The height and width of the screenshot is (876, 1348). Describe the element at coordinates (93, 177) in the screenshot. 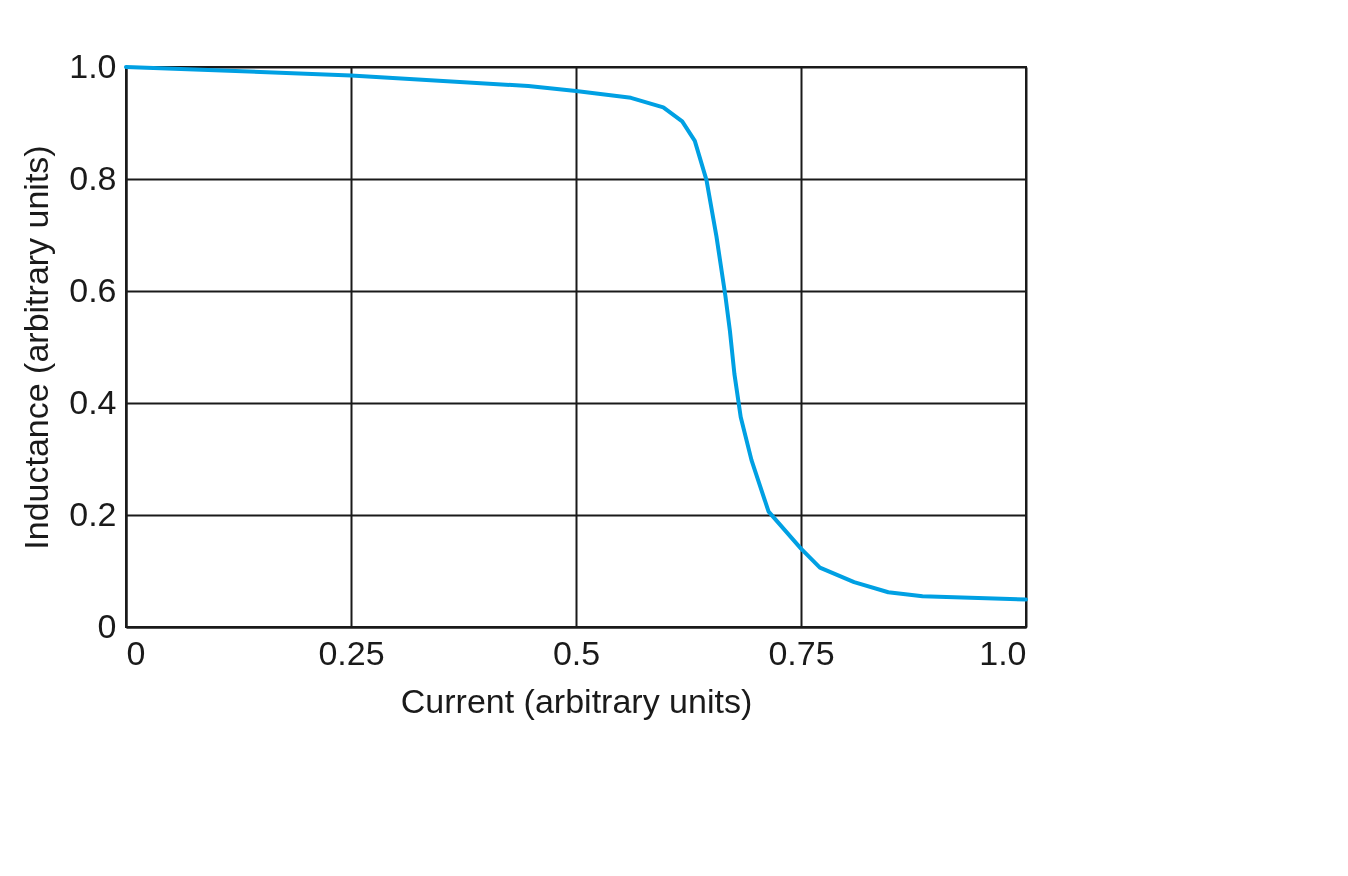

I see `y-tick-label: 0.8` at that location.